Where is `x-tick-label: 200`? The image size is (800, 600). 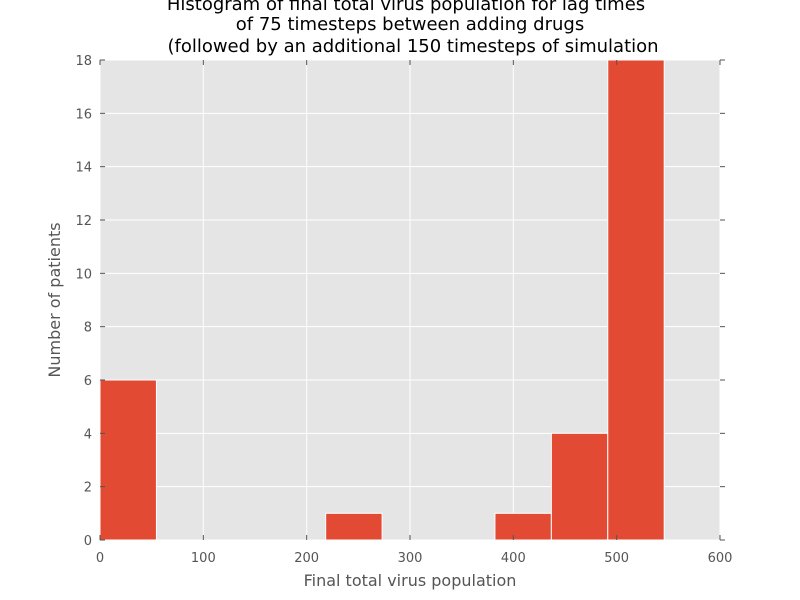
x-tick-label: 200 is located at coordinates (306, 558).